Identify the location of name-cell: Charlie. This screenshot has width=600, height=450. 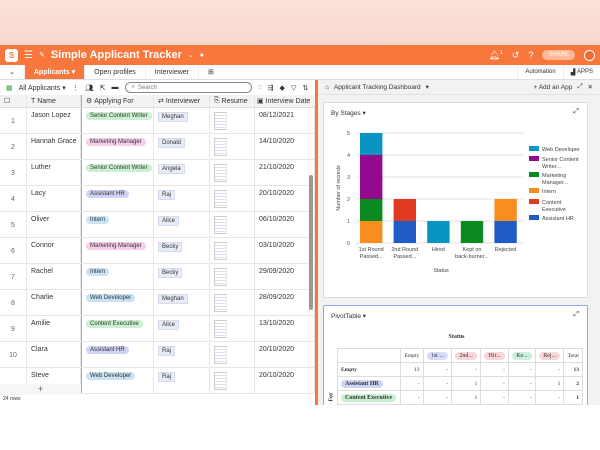
(54, 302).